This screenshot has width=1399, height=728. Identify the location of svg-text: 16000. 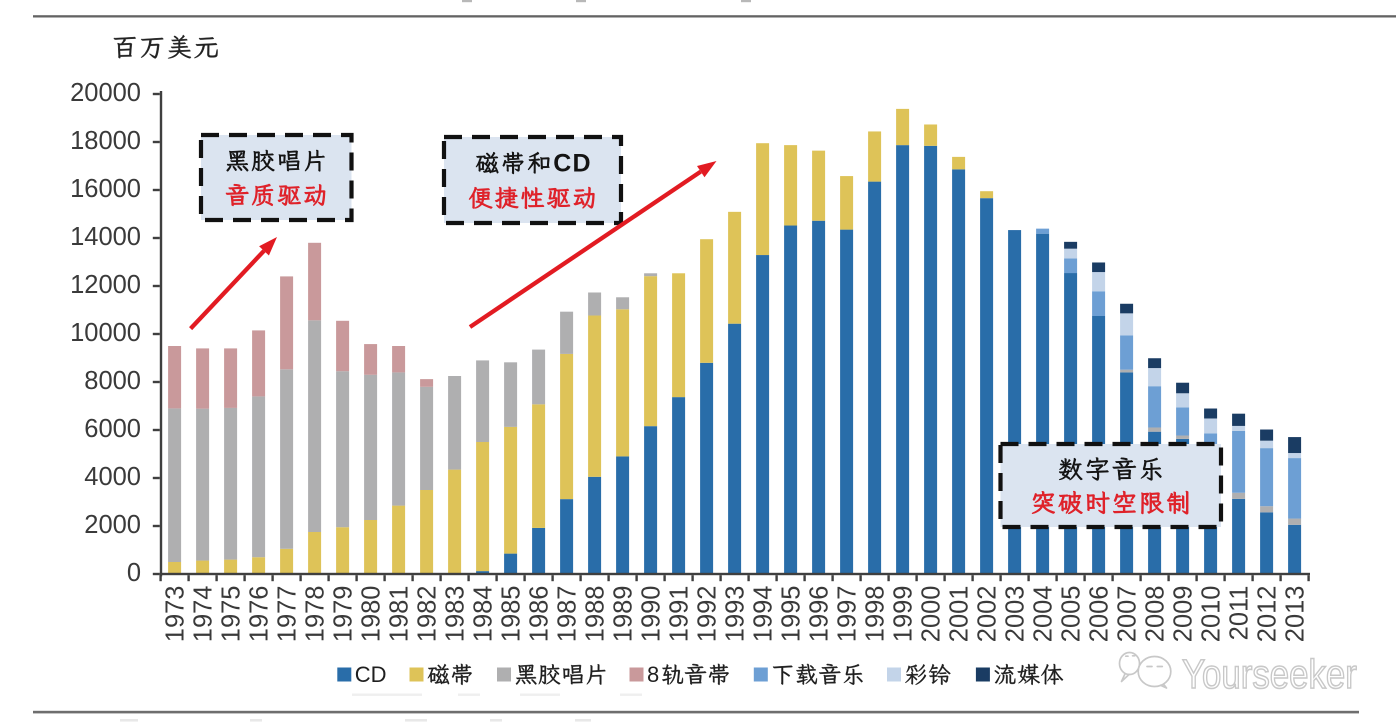
(105, 189).